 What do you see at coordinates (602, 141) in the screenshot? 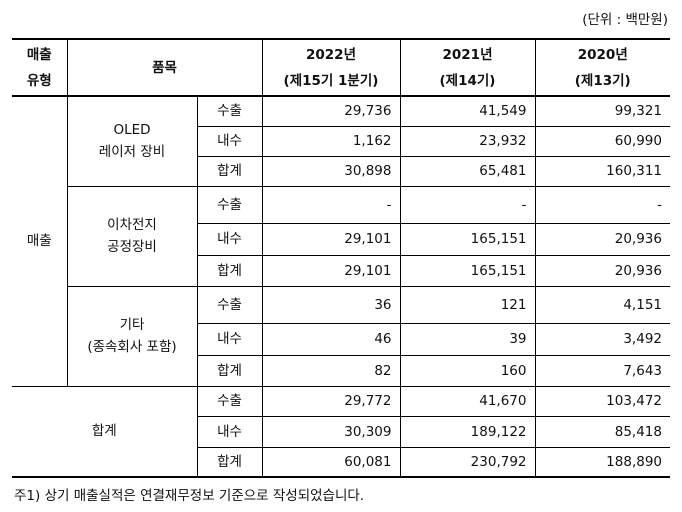
I see `value-cell: 60,990` at bounding box center [602, 141].